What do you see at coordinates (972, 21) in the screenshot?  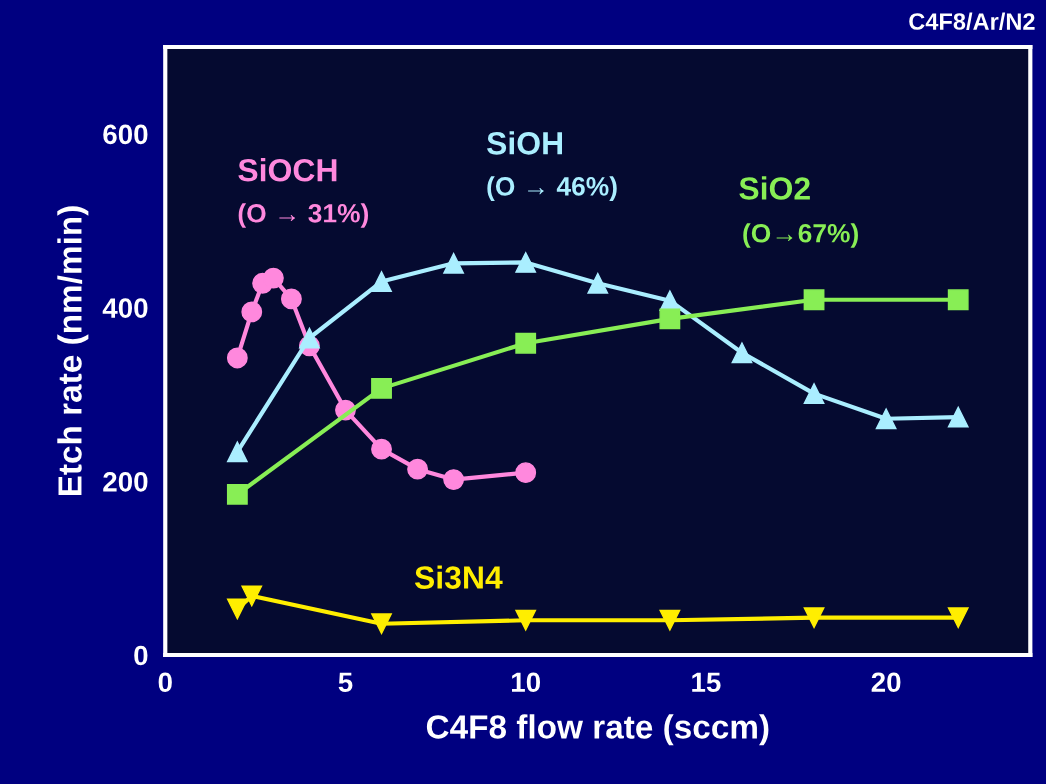 I see `text: C4F8/Ar/N2` at bounding box center [972, 21].